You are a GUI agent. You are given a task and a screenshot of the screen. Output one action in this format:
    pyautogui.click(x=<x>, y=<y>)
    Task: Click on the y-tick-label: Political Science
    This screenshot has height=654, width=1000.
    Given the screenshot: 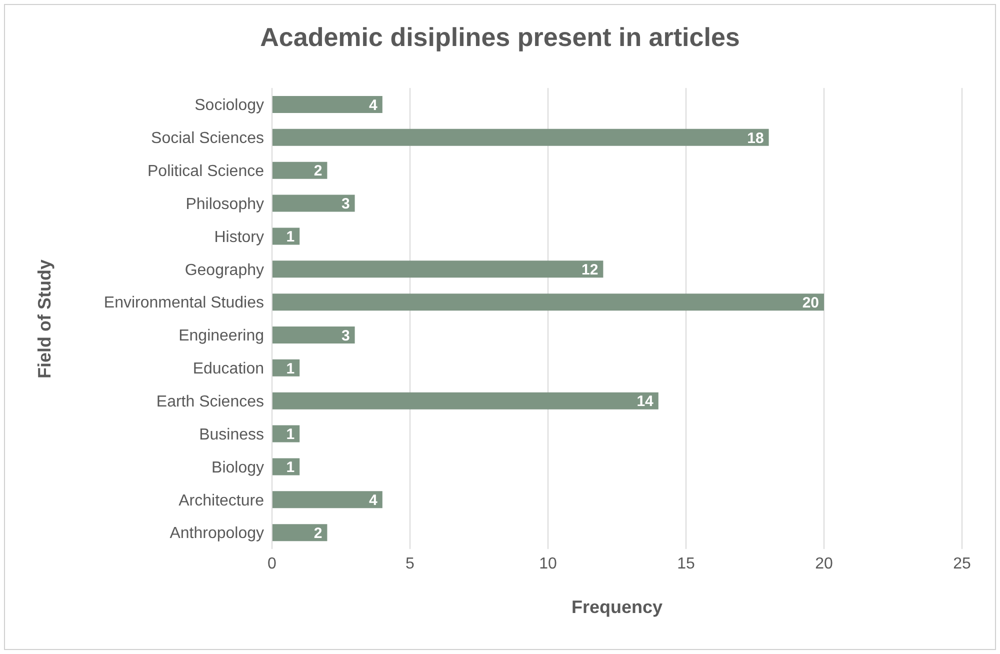 What is the action you would take?
    pyautogui.click(x=206, y=171)
    